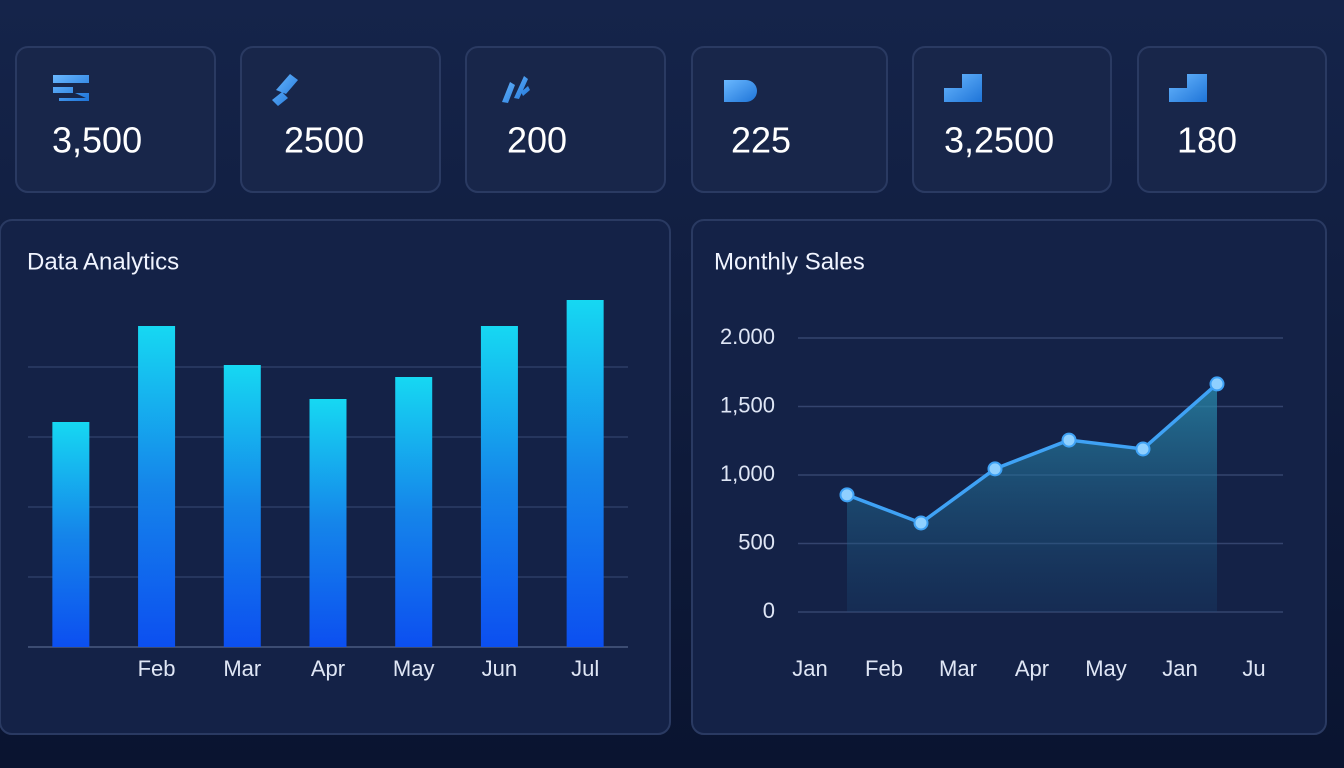 The image size is (1344, 768). What do you see at coordinates (747, 404) in the screenshot?
I see `y-tick-label: 1,500` at bounding box center [747, 404].